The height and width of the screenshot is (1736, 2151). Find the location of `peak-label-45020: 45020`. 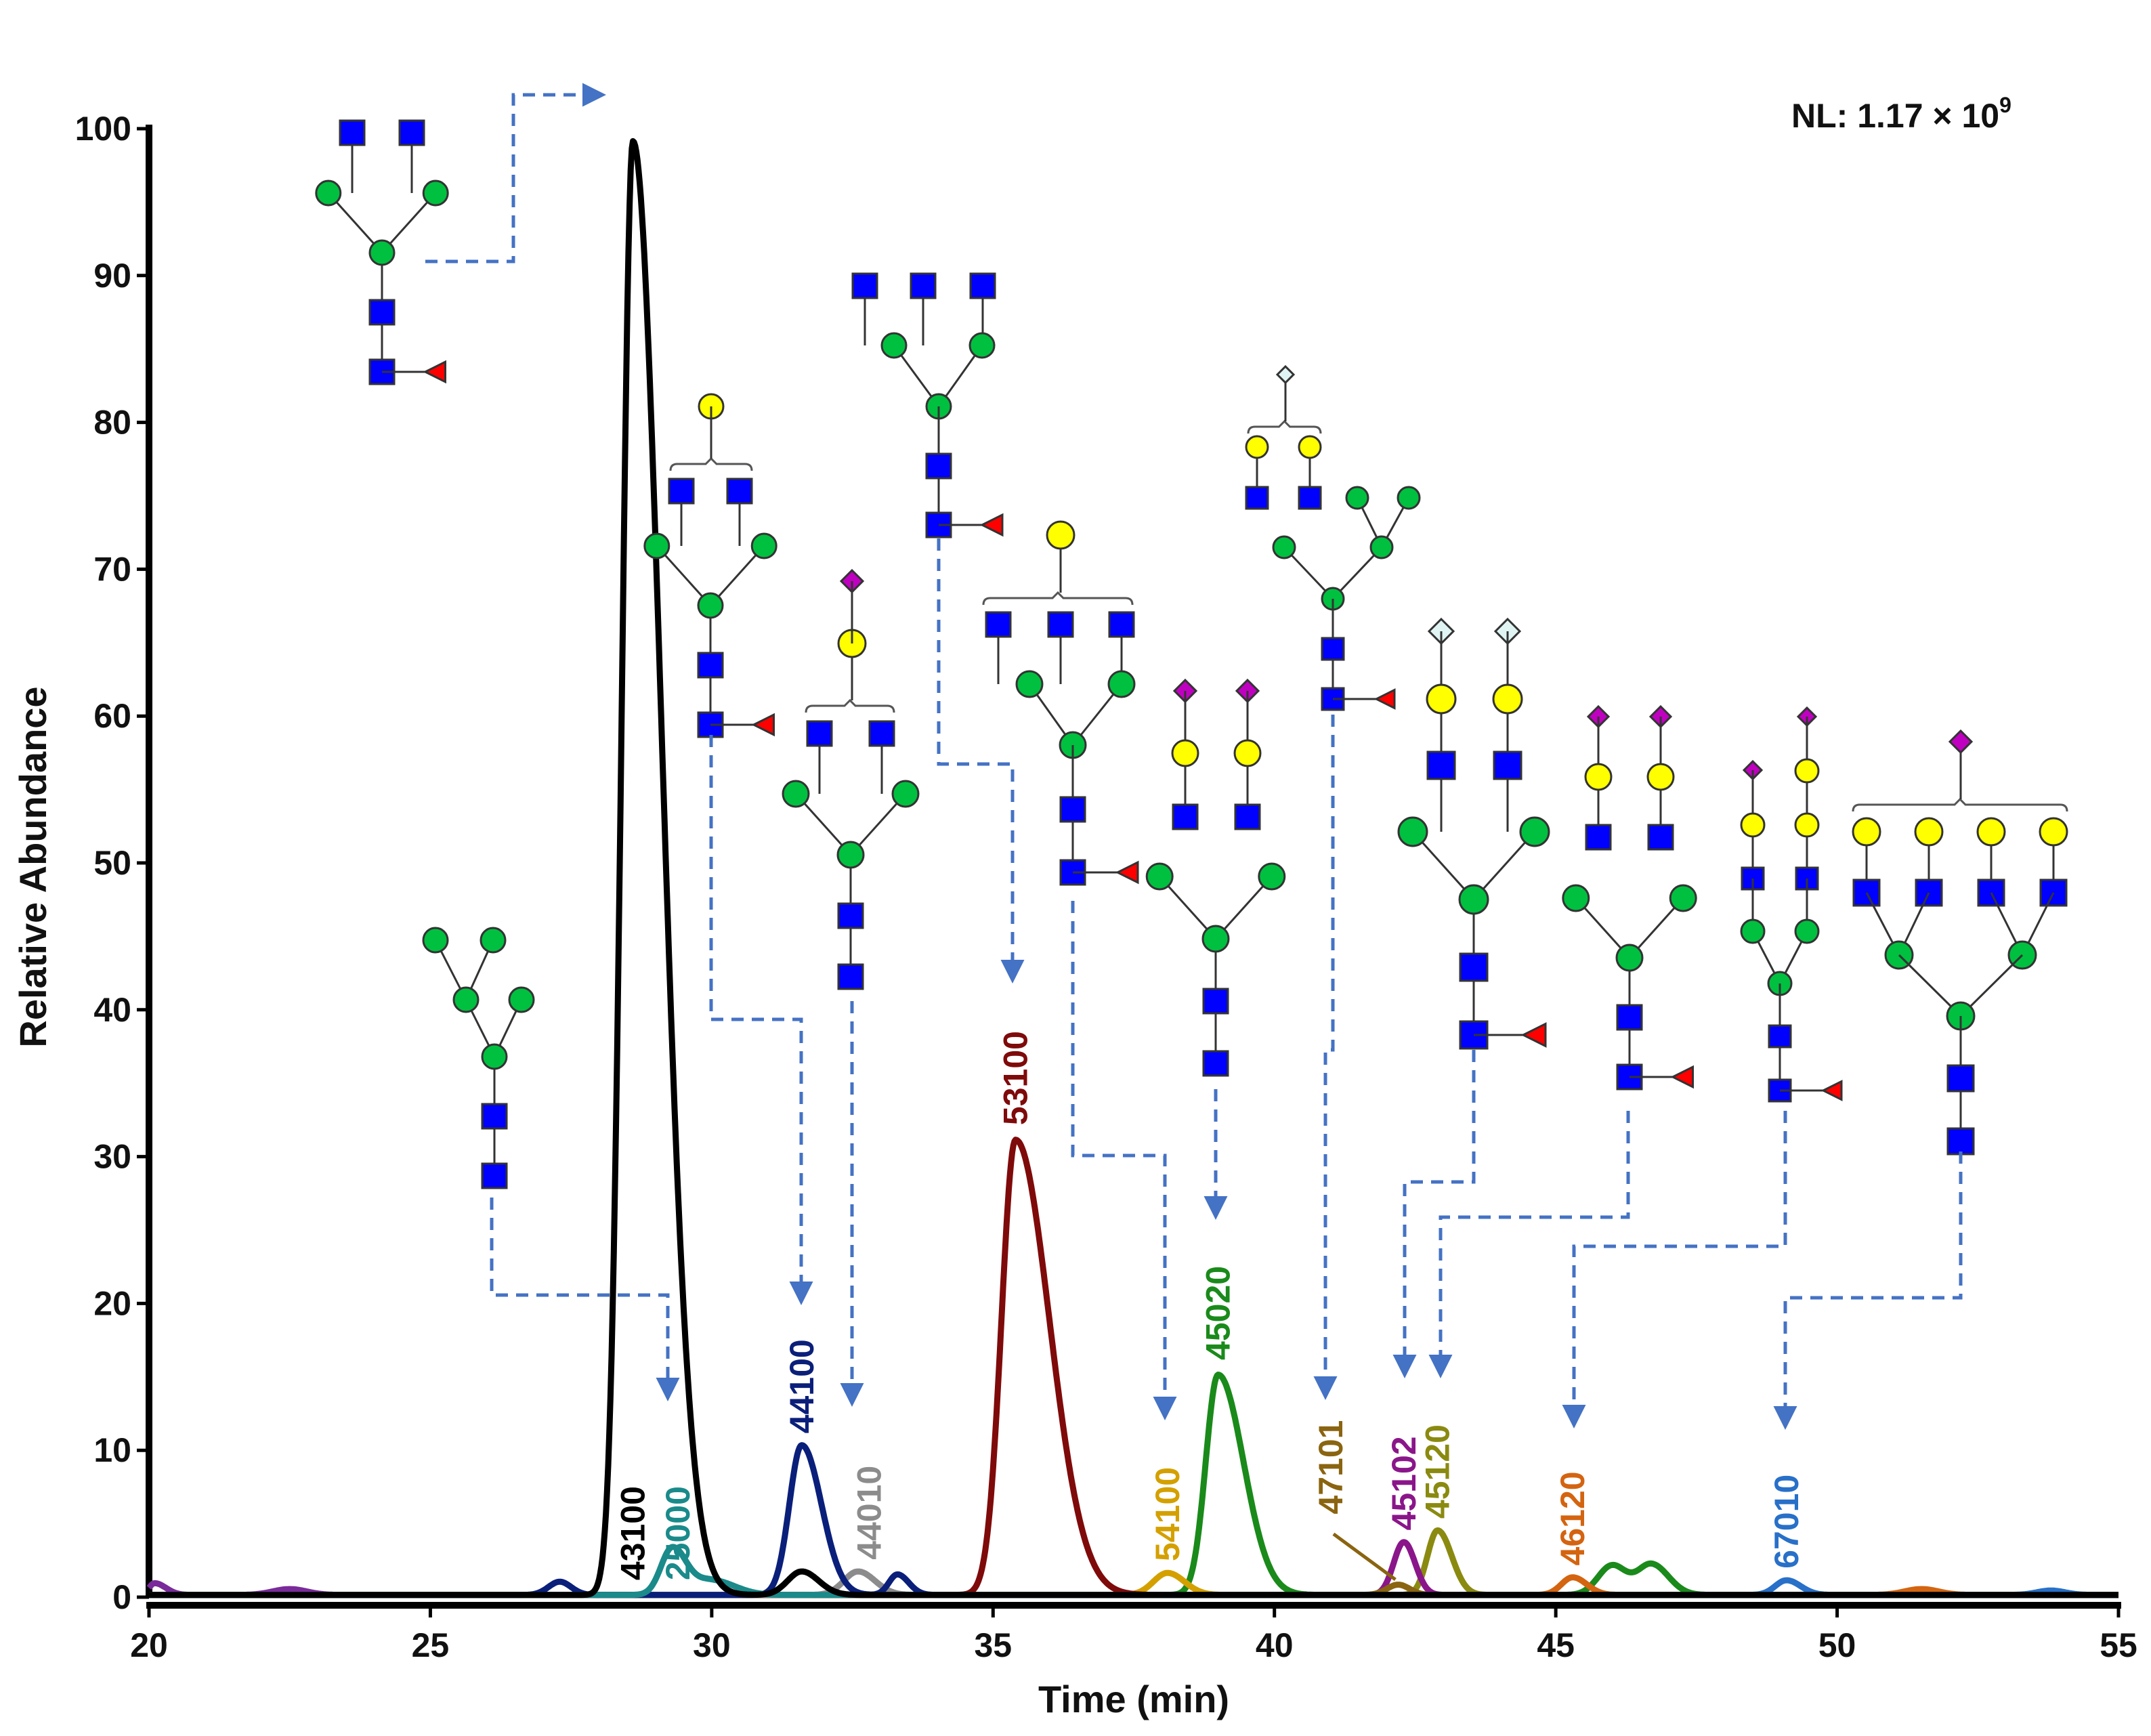

peak-label-45020: 45020 is located at coordinates (1218, 1313).